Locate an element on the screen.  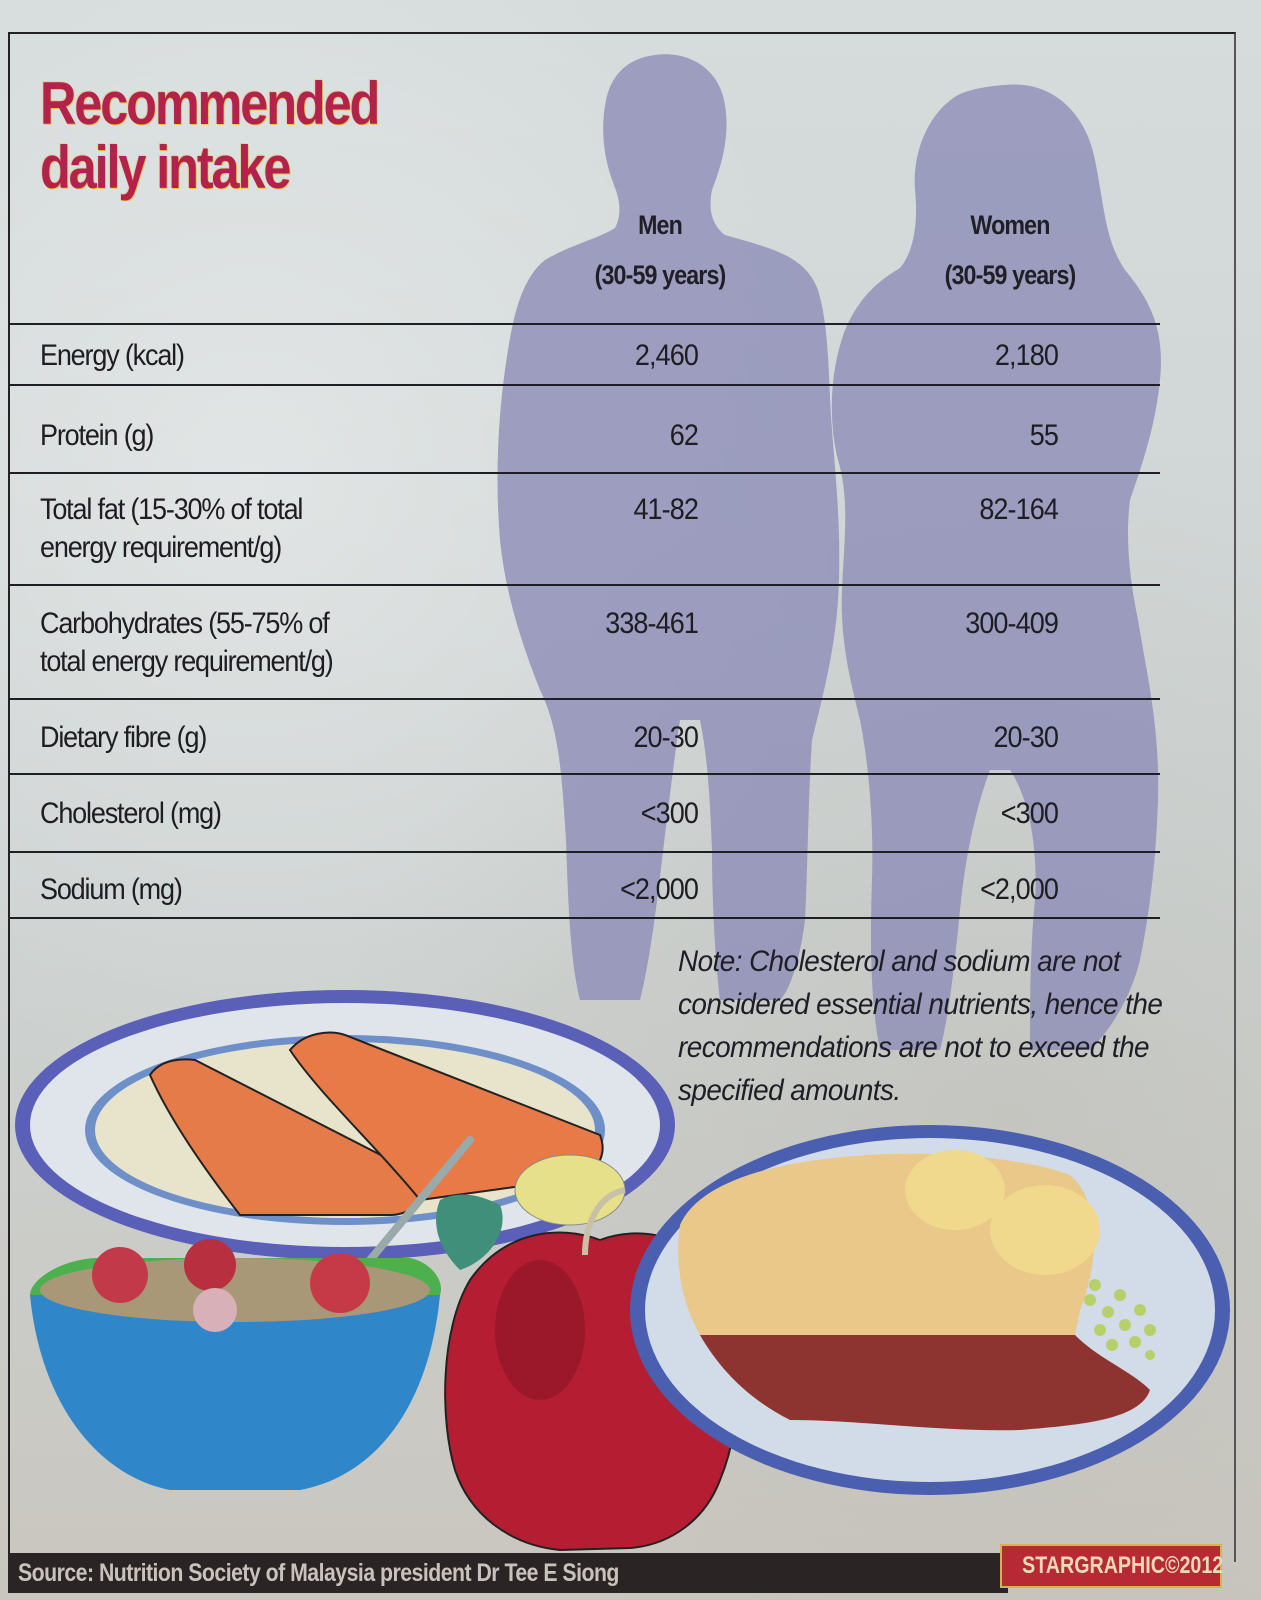
women-value: 82-164 is located at coordinates (1019, 509).